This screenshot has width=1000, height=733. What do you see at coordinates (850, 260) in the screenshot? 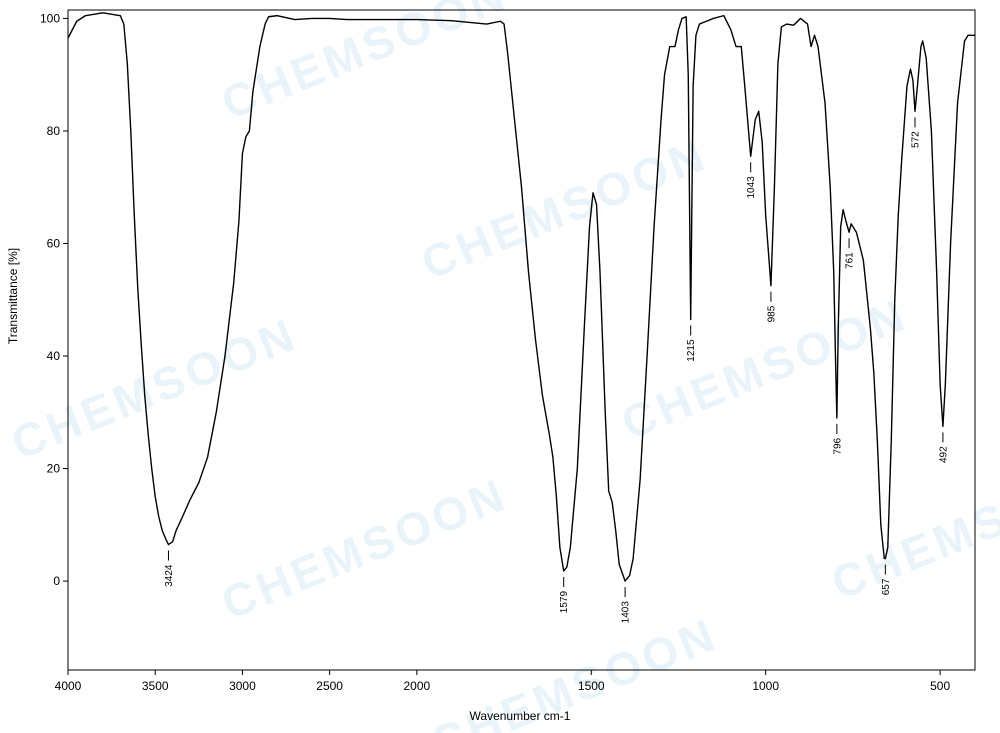
I see `peak-label: 761` at bounding box center [850, 260].